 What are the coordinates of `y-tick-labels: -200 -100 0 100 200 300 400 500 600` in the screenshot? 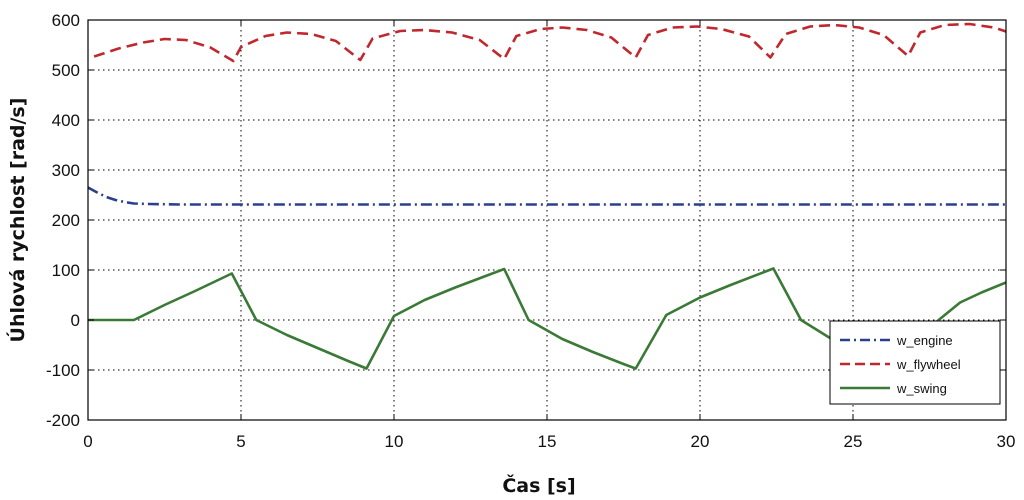 It's located at (63, 220).